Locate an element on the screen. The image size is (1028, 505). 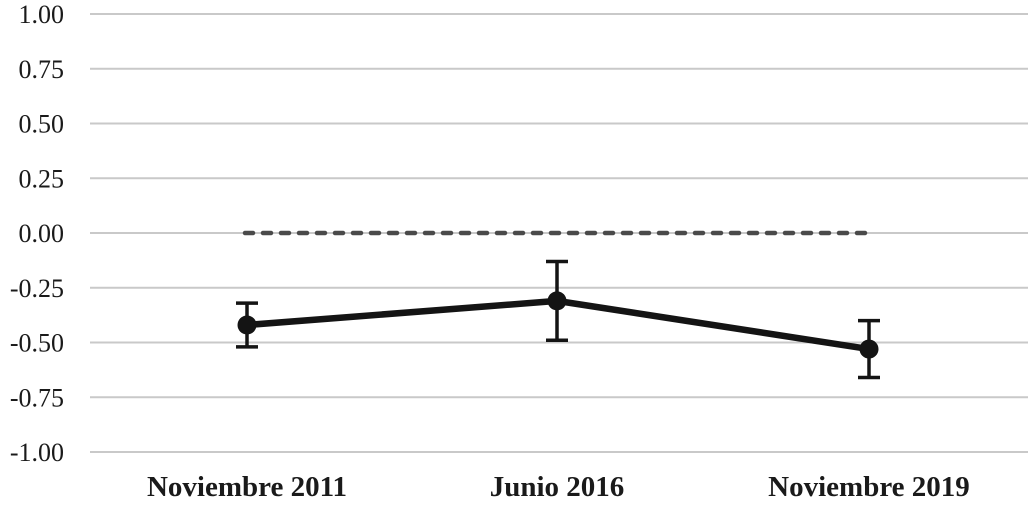
y-axis-tick-label: 1.00 is located at coordinates (42, 14).